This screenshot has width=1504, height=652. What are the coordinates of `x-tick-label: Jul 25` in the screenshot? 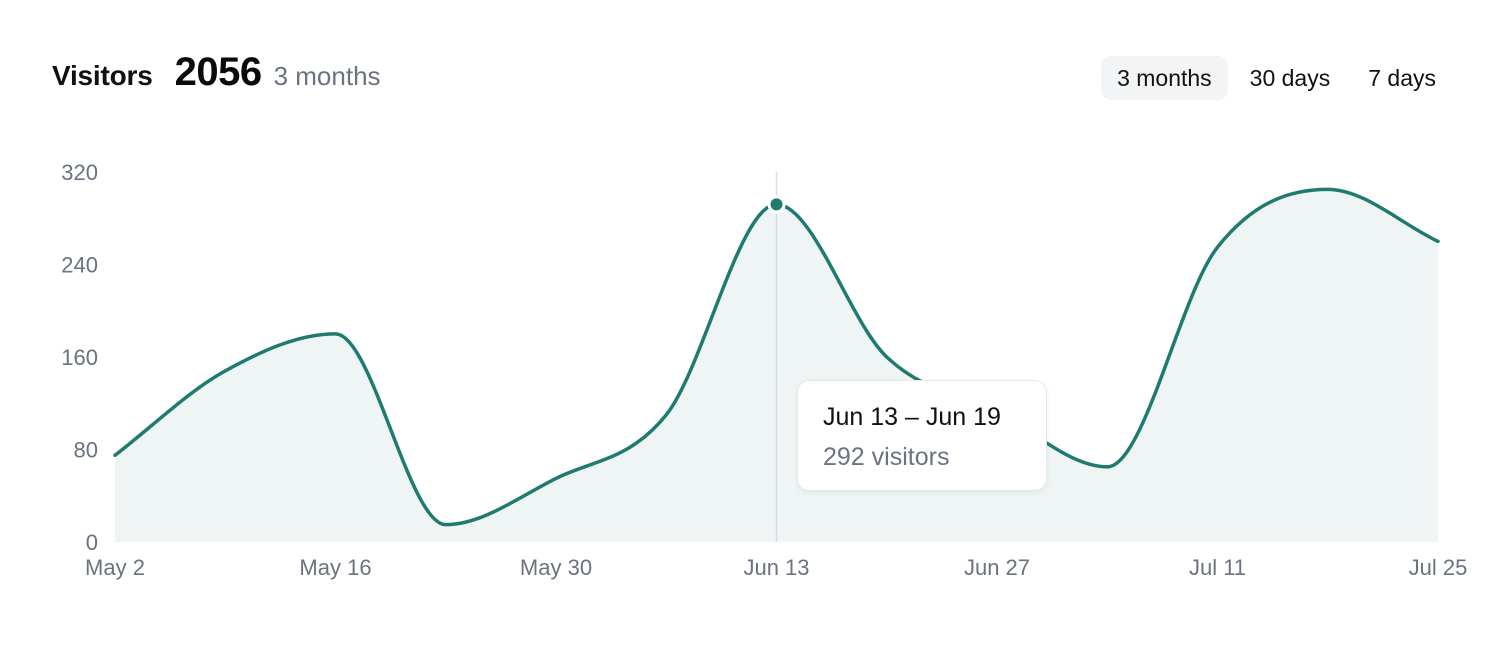 It's located at (1438, 567).